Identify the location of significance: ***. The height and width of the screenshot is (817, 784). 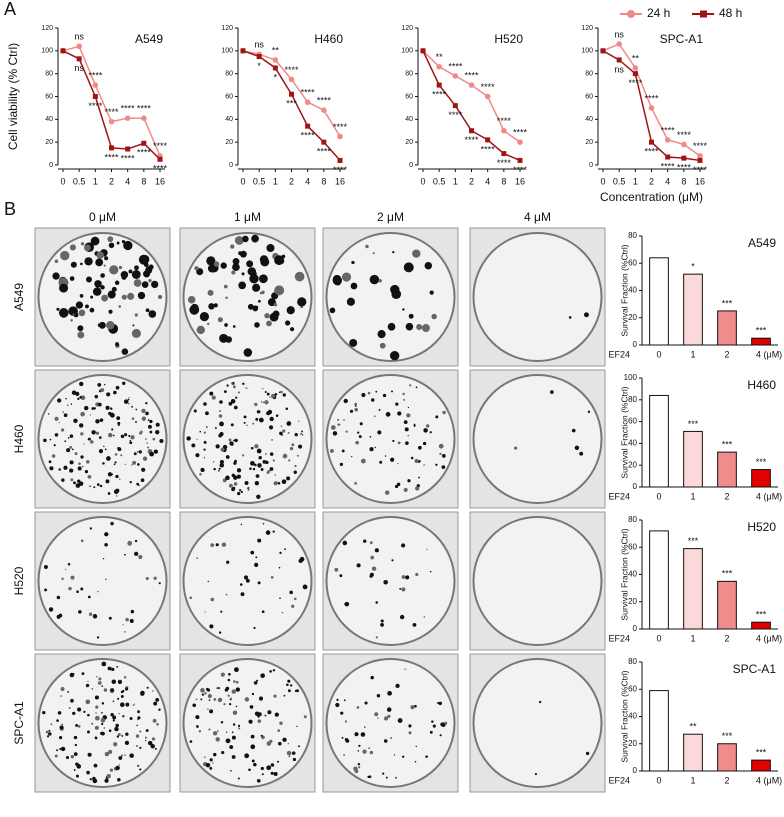
(693, 424).